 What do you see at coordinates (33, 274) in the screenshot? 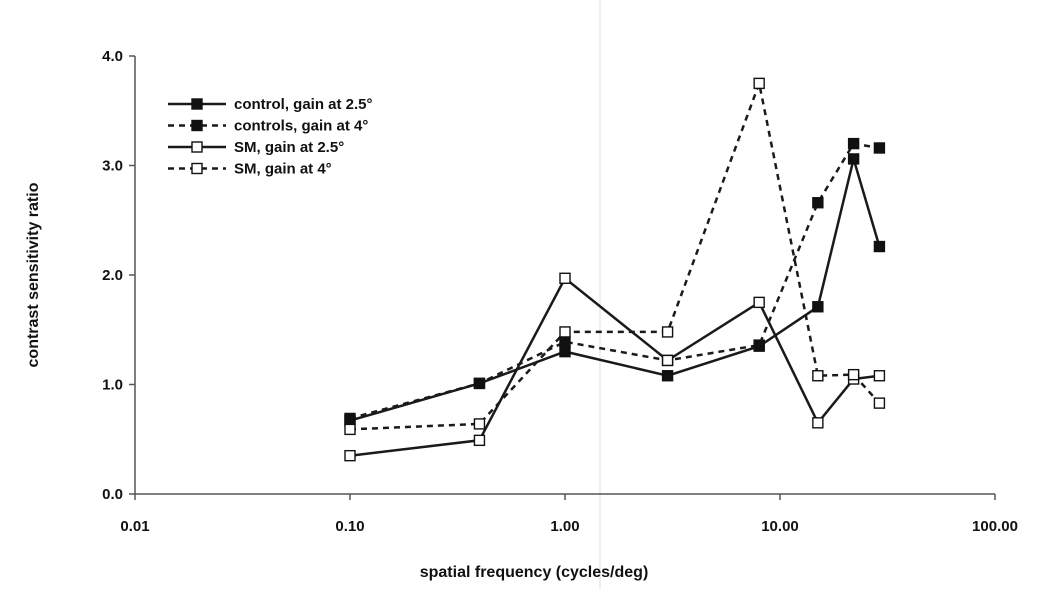
I see `y-axis-title: contrast sensitivity ratio` at bounding box center [33, 274].